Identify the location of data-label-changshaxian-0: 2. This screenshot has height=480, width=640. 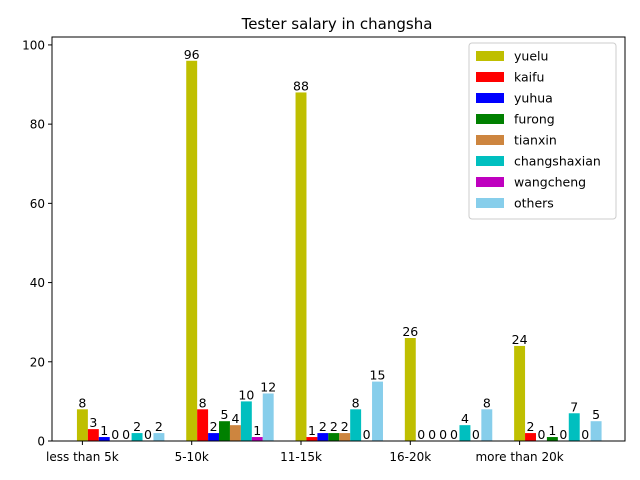
(137, 426).